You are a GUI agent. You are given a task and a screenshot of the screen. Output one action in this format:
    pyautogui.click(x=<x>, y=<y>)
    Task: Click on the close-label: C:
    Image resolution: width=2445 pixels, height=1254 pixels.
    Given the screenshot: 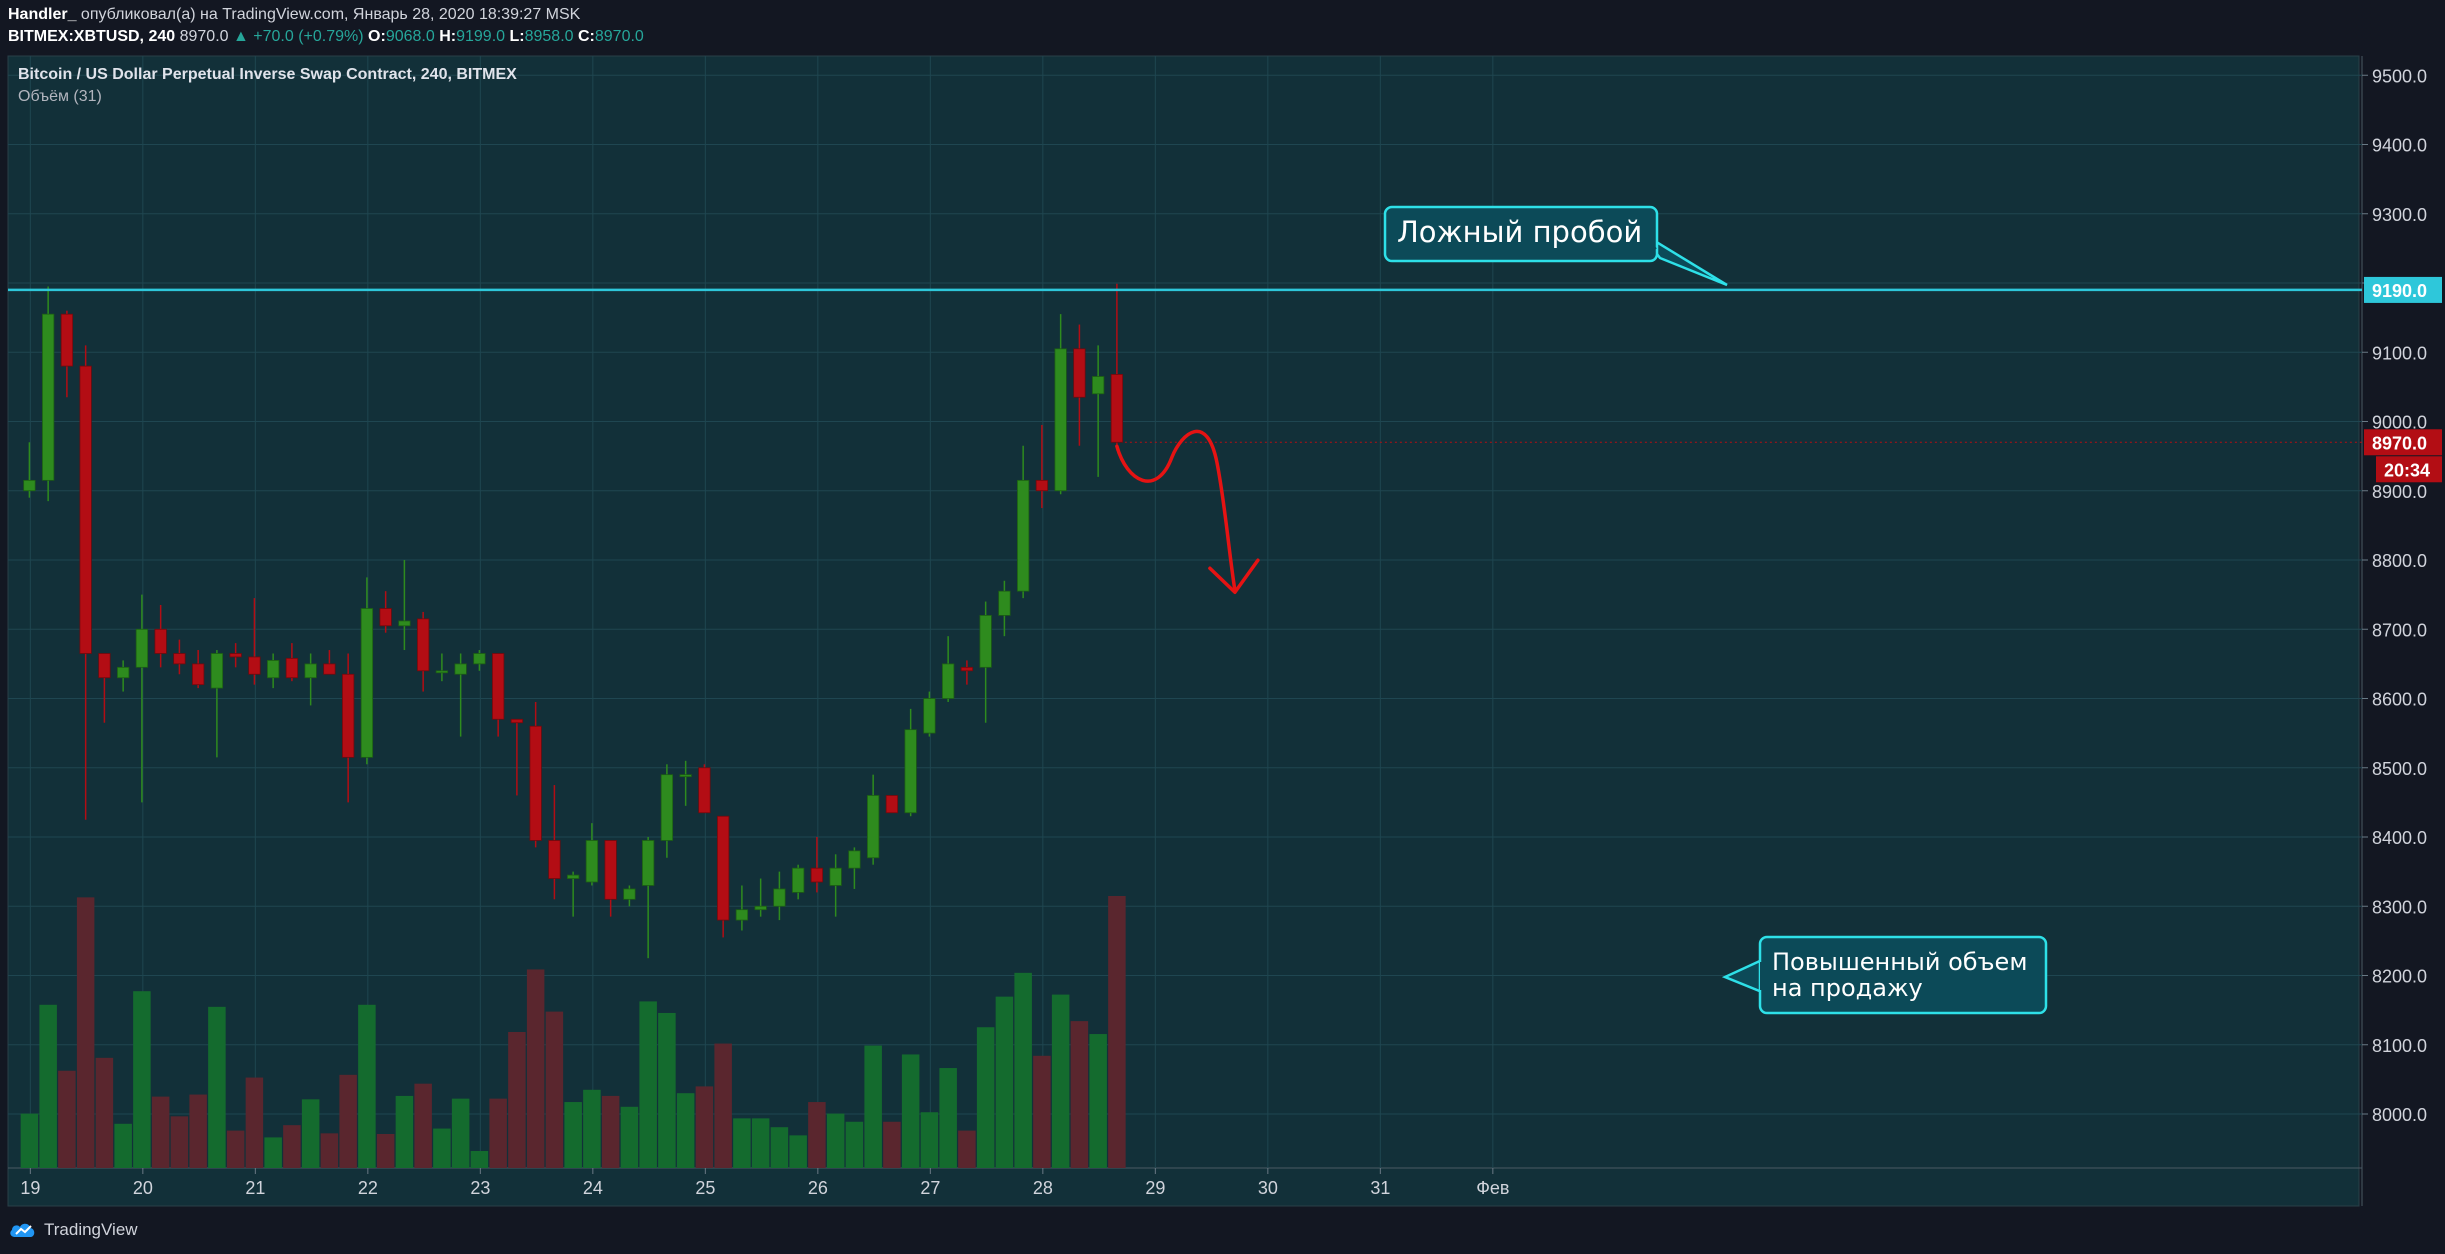 What is the action you would take?
    pyautogui.click(x=586, y=36)
    